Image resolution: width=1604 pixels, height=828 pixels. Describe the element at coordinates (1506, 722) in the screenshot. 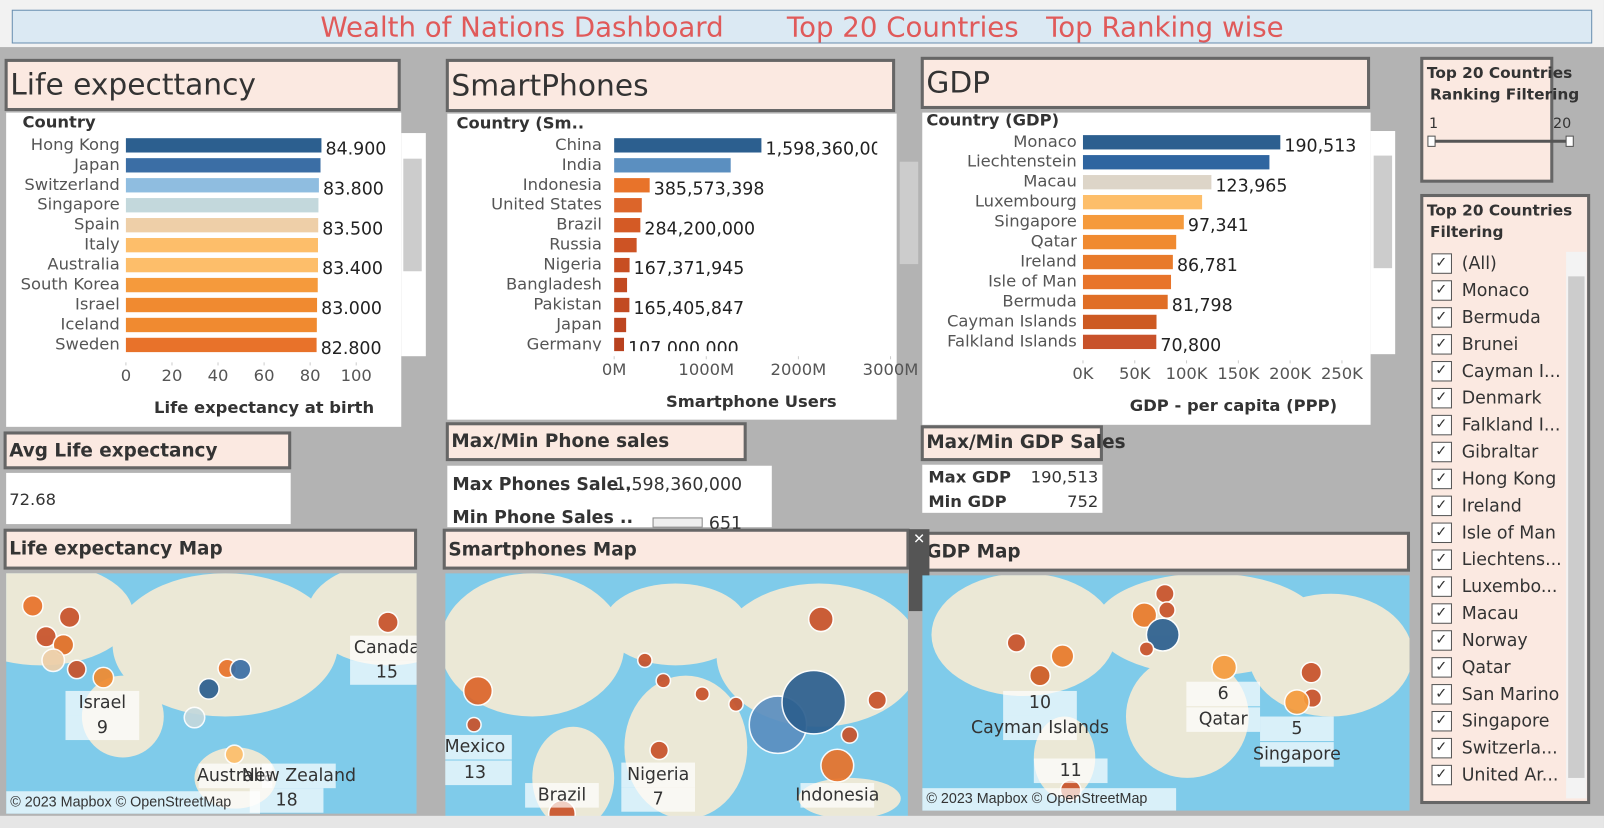

I see `filter-item: Singapore` at that location.